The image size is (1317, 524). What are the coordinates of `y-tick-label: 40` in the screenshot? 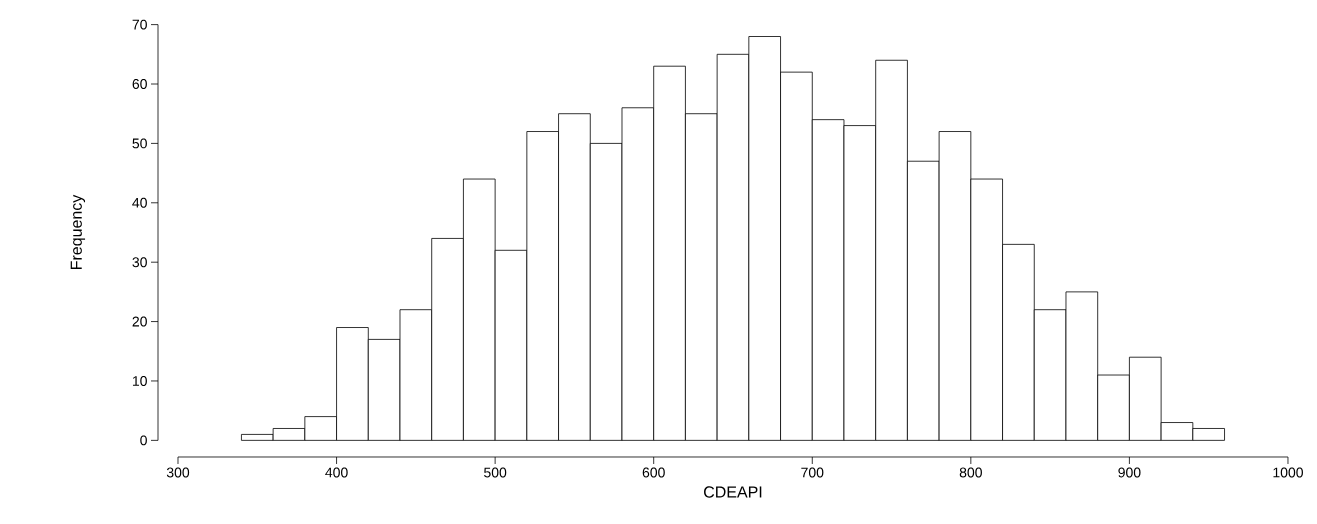 It's located at (139, 202).